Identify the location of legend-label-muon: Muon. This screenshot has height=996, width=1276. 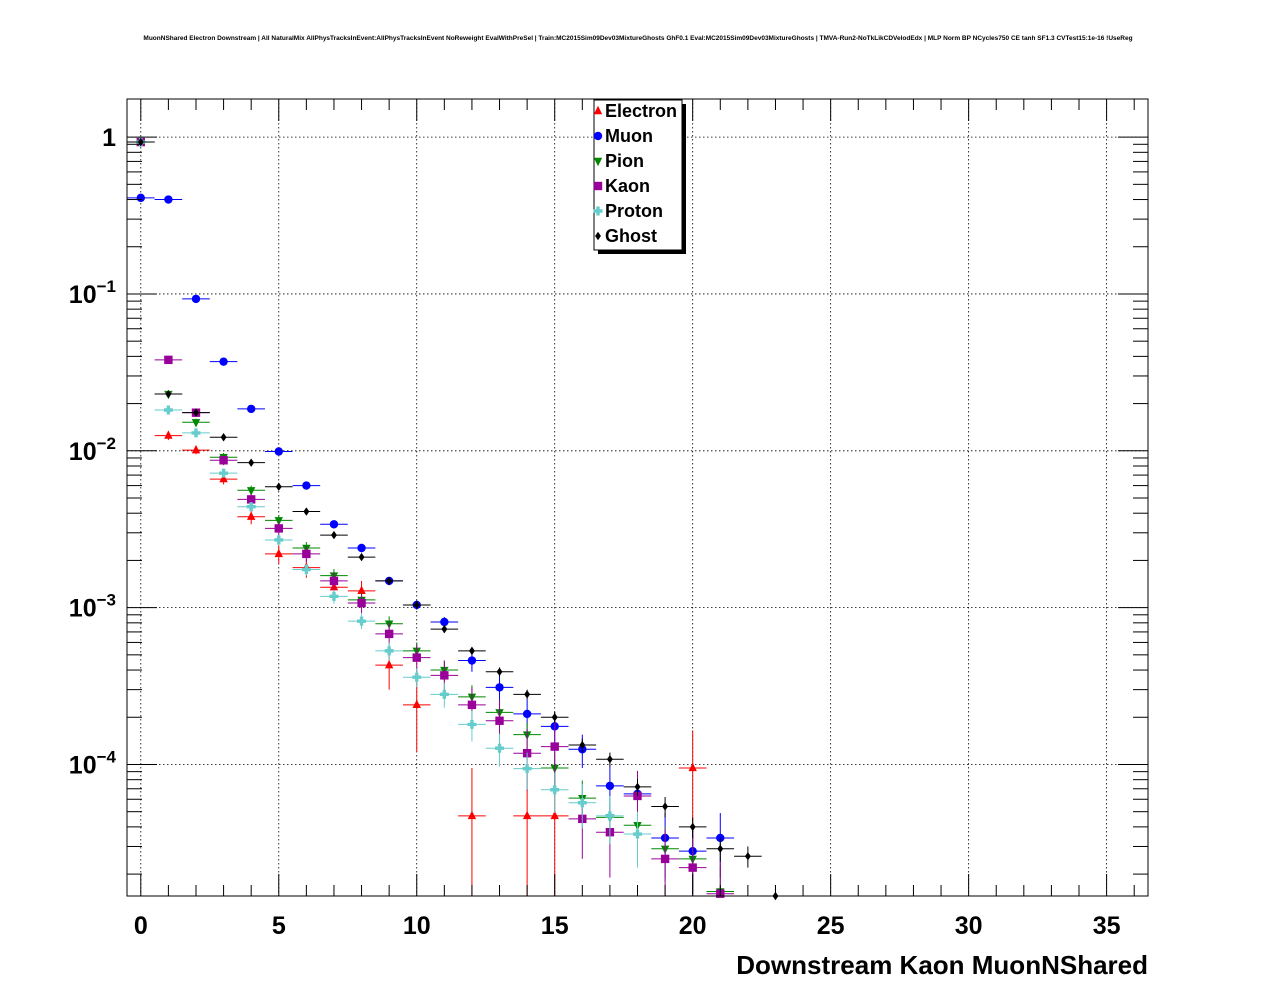
(629, 136).